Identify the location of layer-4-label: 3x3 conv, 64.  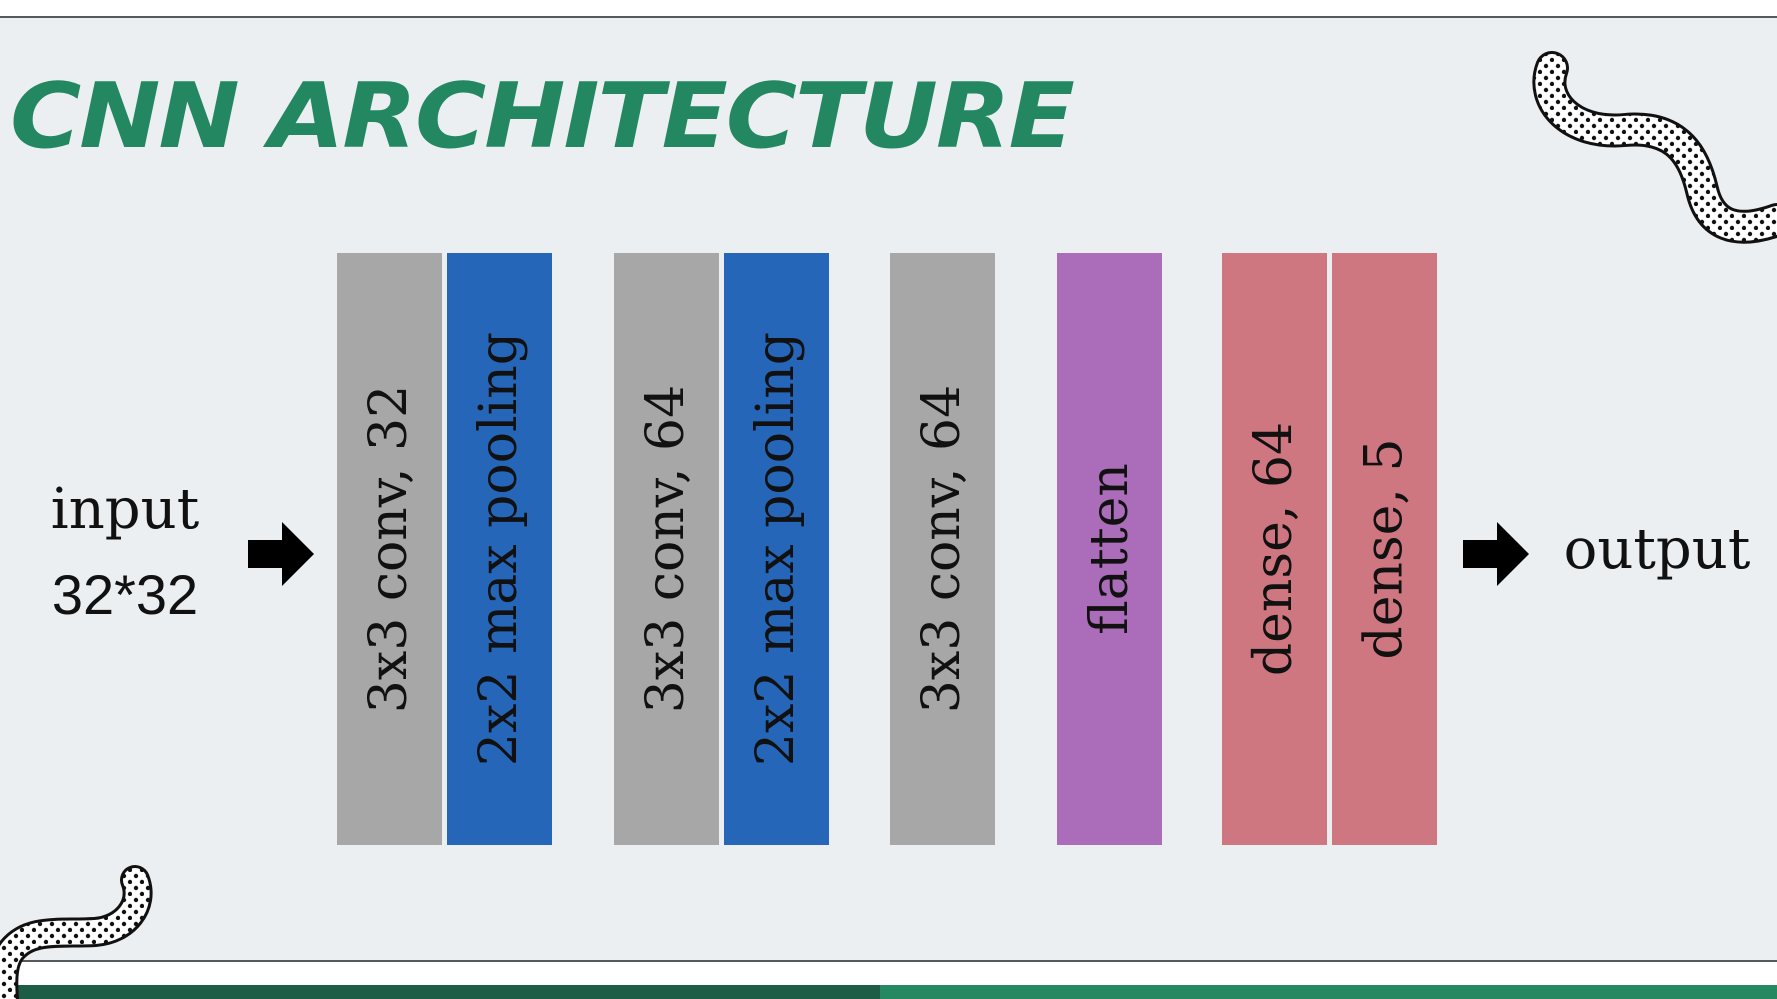
(942, 549).